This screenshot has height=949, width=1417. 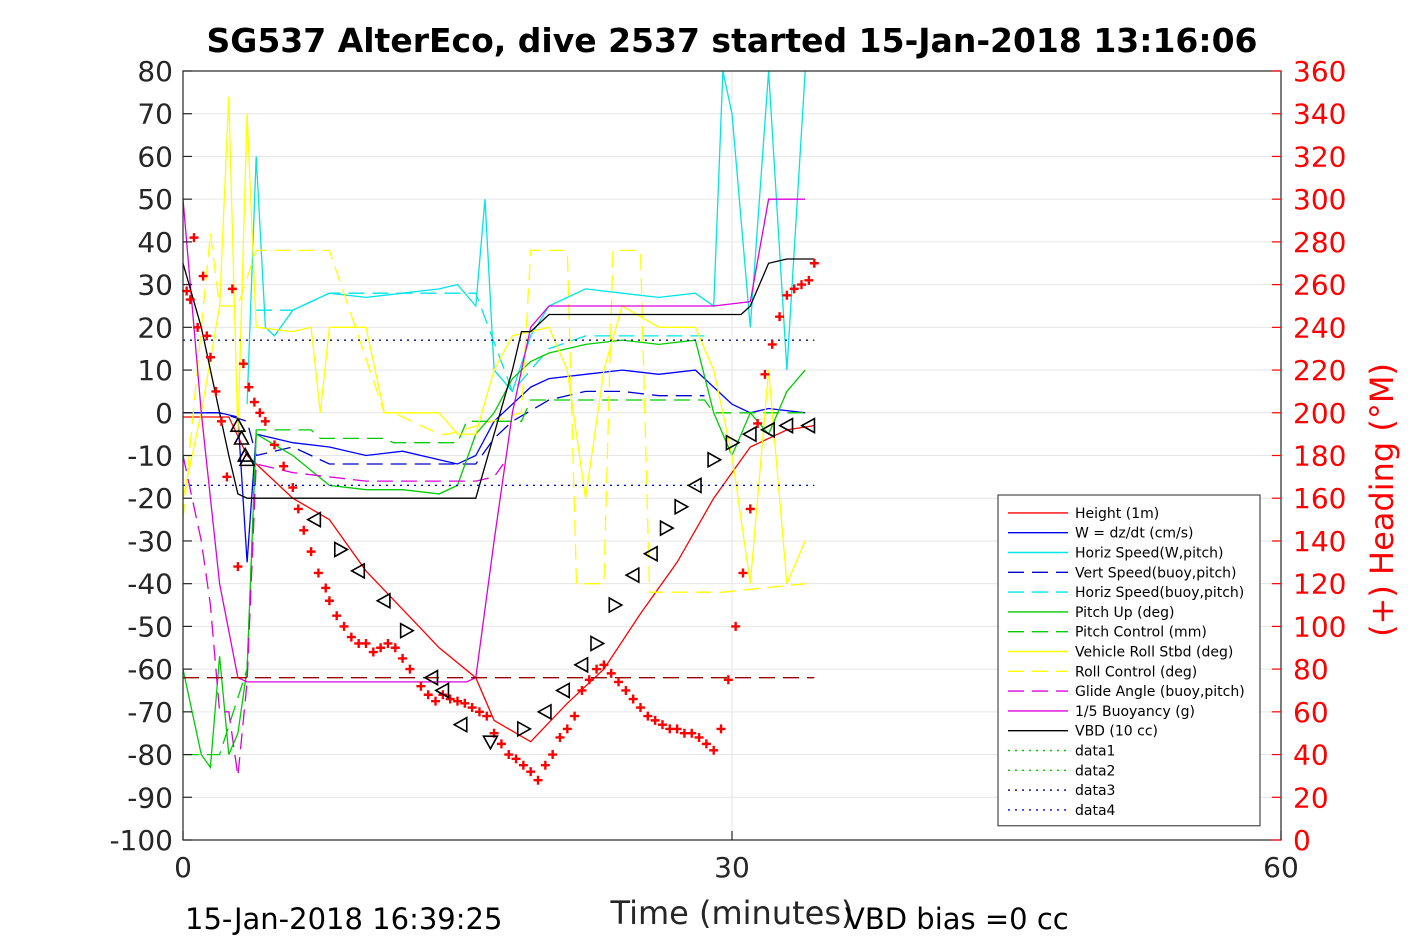 I want to click on y-right-tick-label: 100, so click(x=1319, y=626).